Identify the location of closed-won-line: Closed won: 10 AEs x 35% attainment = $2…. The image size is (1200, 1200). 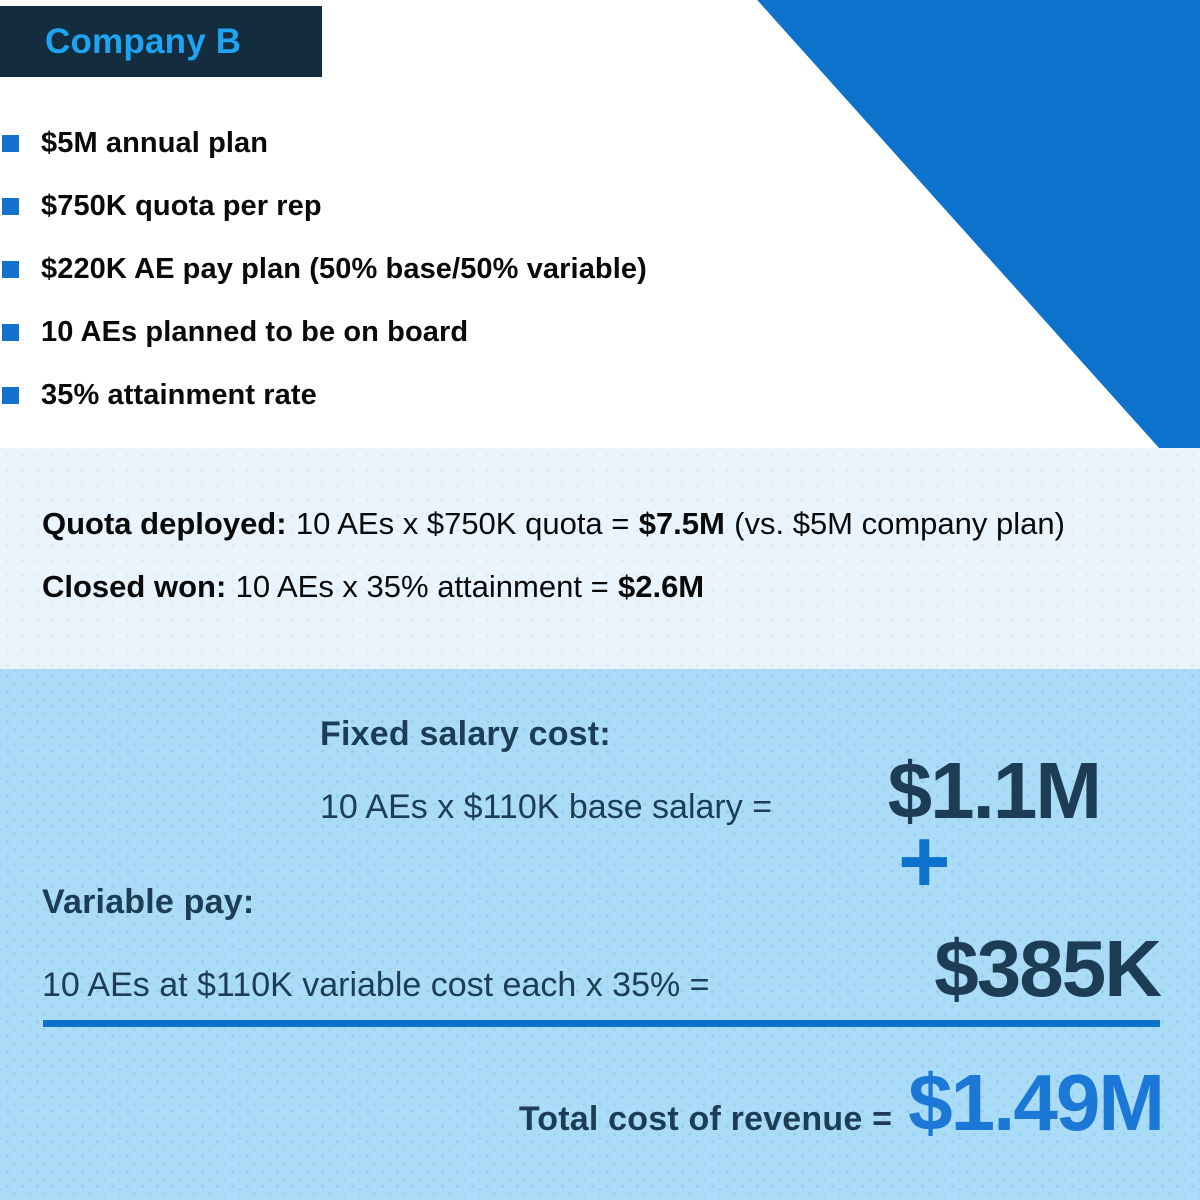
(621, 586).